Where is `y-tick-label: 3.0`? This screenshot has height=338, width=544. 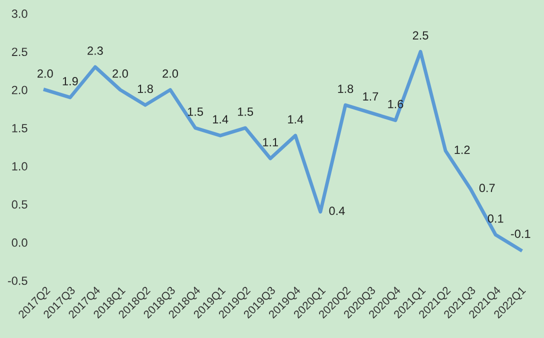 y-tick-label: 3.0 is located at coordinates (20, 14).